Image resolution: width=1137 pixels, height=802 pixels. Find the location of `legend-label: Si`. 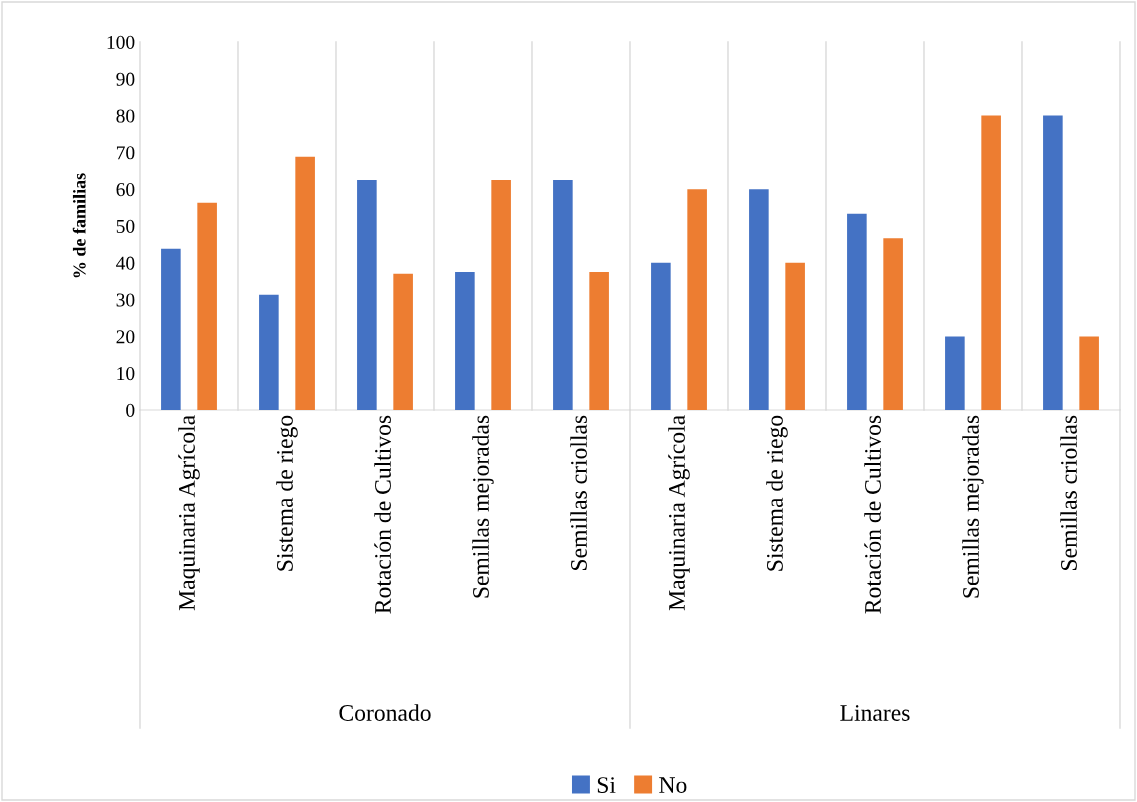

legend-label: Si is located at coordinates (606, 785).